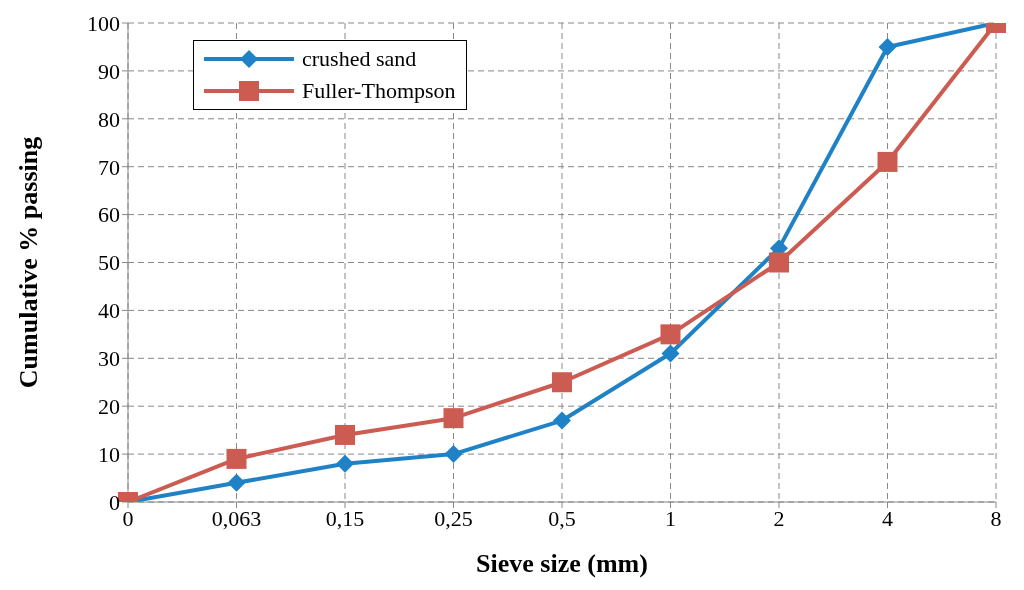  What do you see at coordinates (109, 407) in the screenshot?
I see `y-tick-label: 20` at bounding box center [109, 407].